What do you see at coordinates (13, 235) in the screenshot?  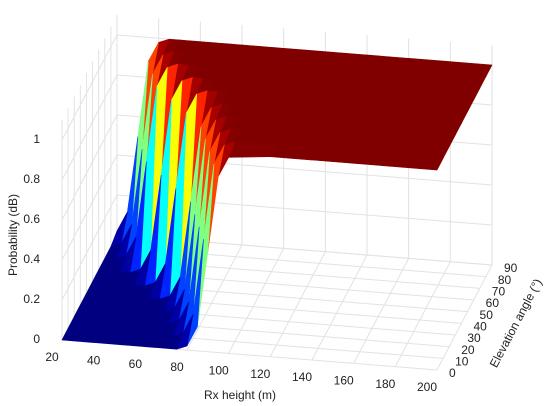 I see `z-axis-label: Probability (dB)` at bounding box center [13, 235].